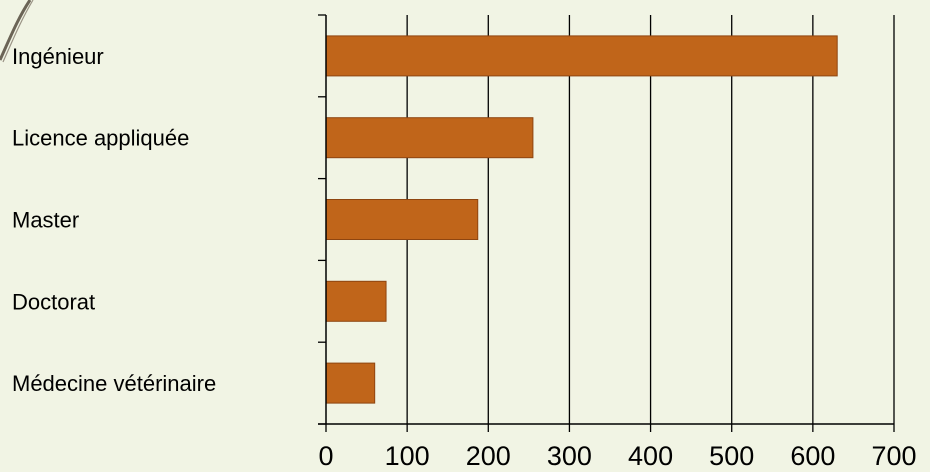 The height and width of the screenshot is (472, 930). Describe the element at coordinates (650, 456) in the screenshot. I see `x-tick-label-400: 400` at that location.